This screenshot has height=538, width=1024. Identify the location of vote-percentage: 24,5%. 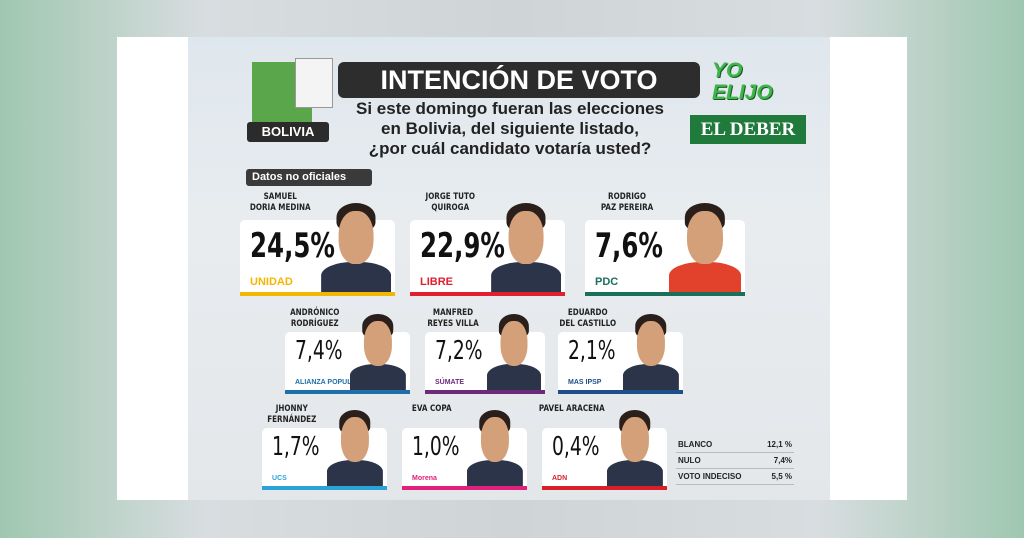
(292, 246).